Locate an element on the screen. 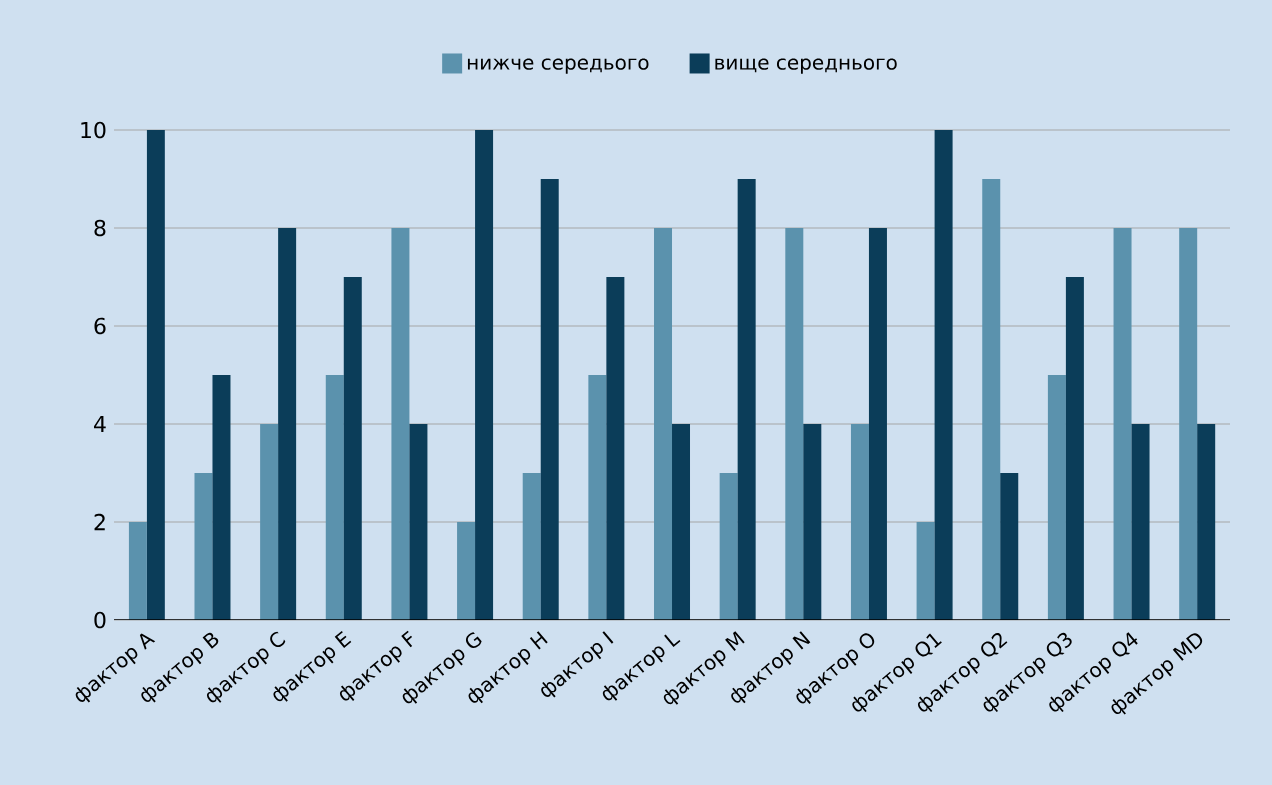 The height and width of the screenshot is (785, 1272). legend-label: нижче середього is located at coordinates (558, 66).